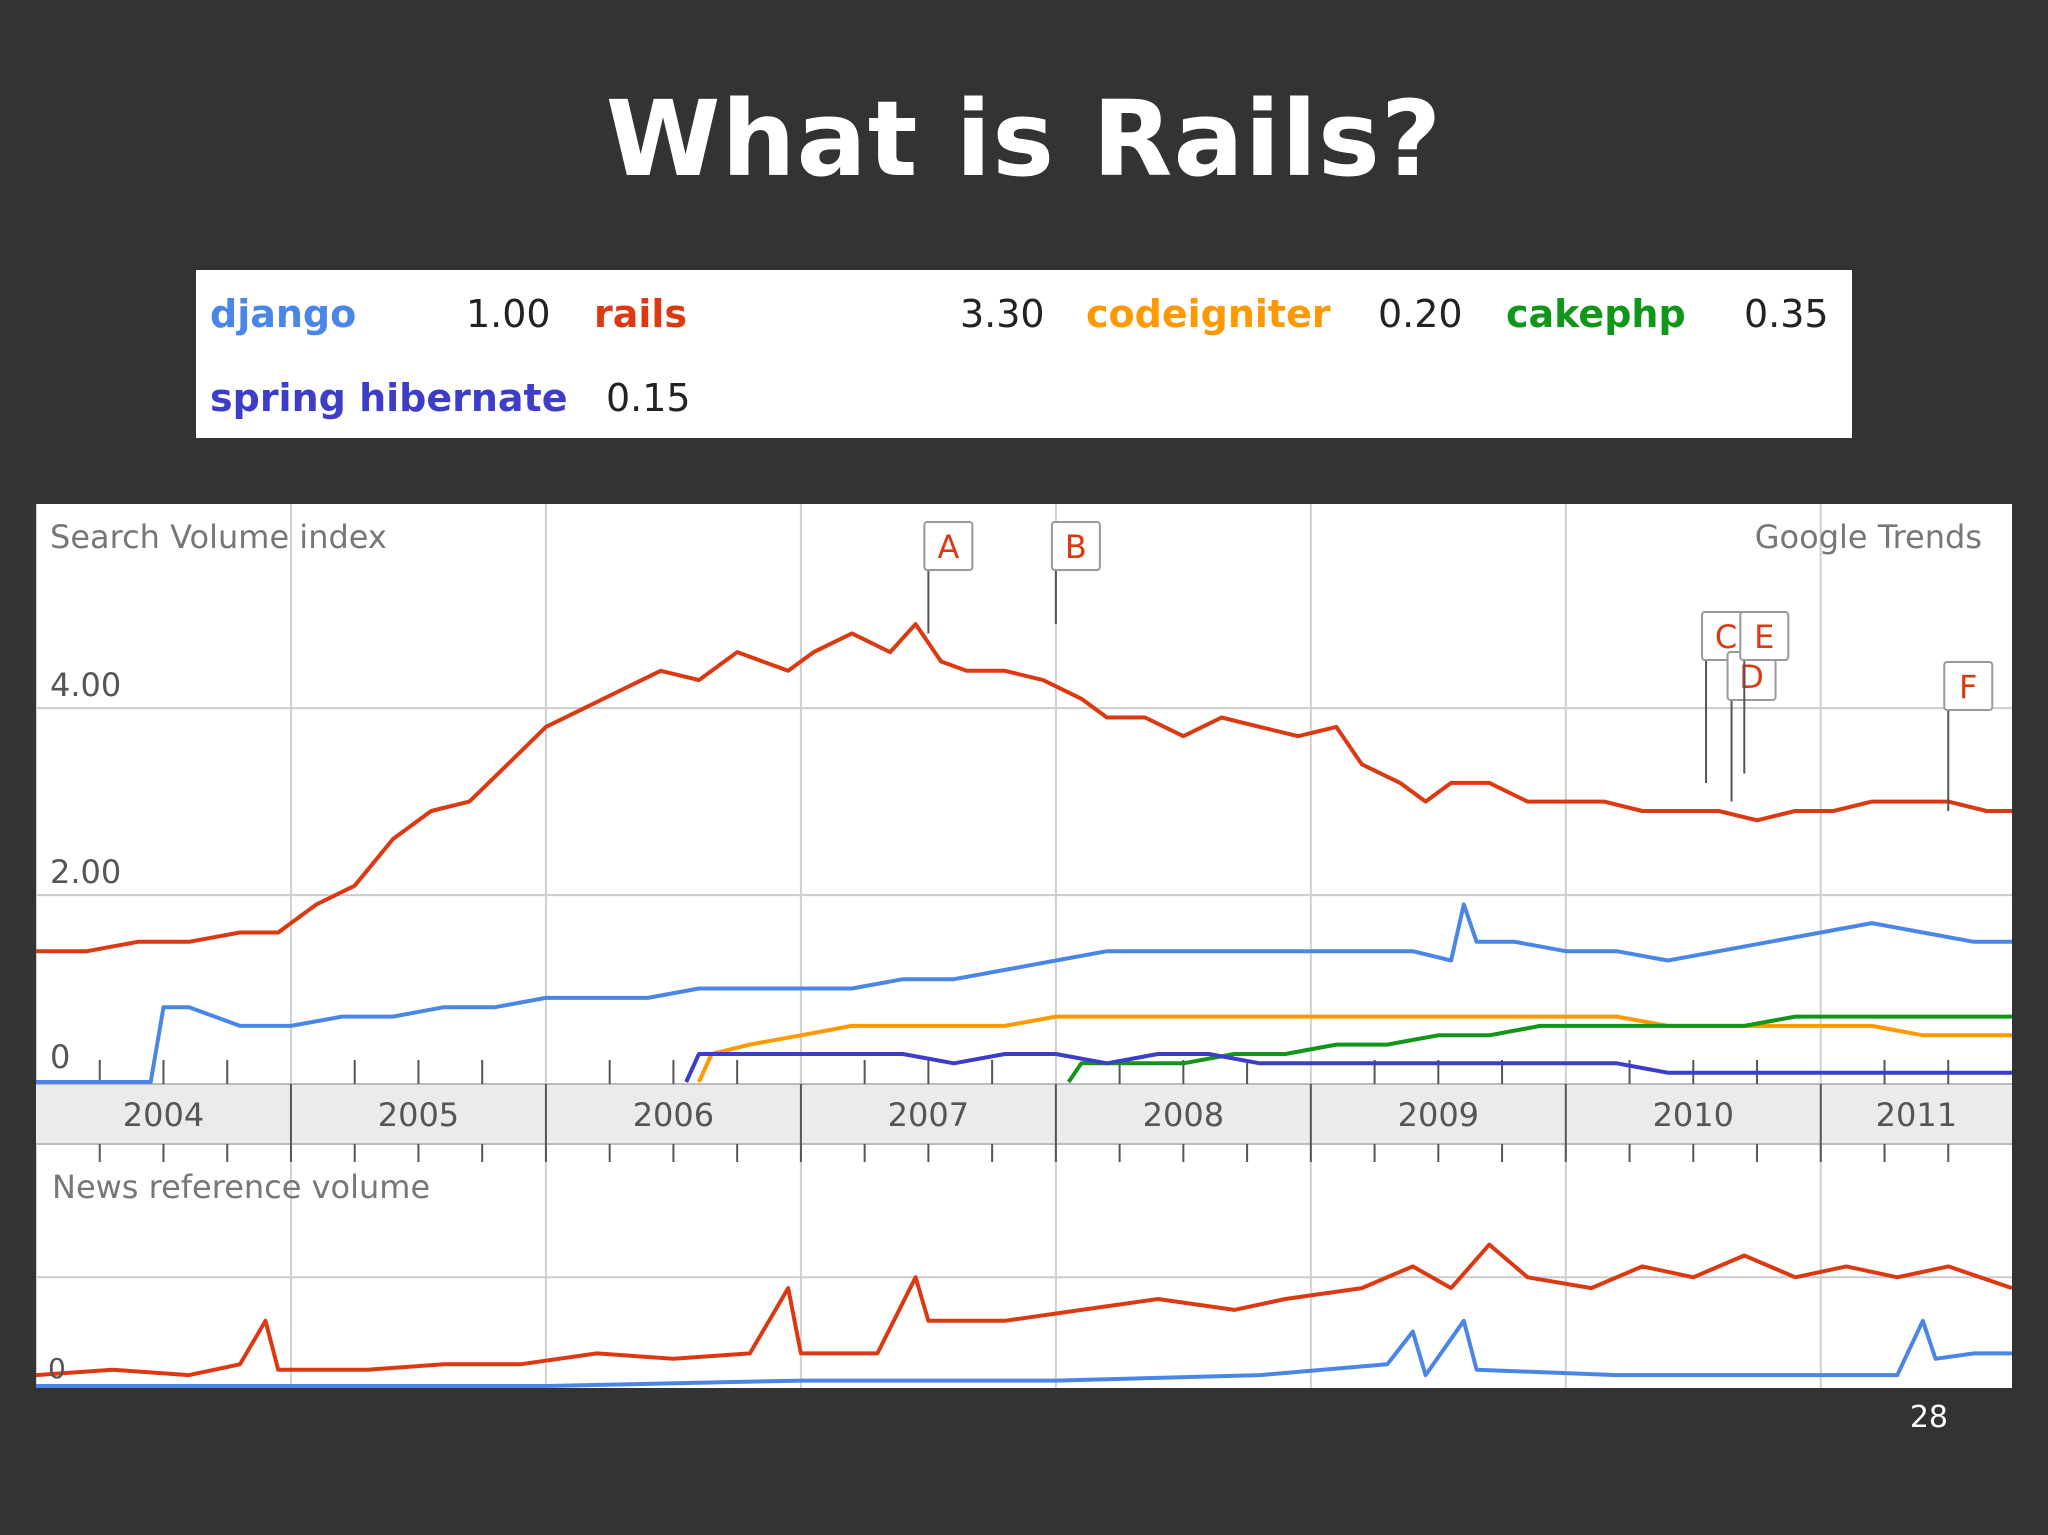 The height and width of the screenshot is (1535, 2048). What do you see at coordinates (1726, 637) in the screenshot?
I see `annotation-label: C` at bounding box center [1726, 637].